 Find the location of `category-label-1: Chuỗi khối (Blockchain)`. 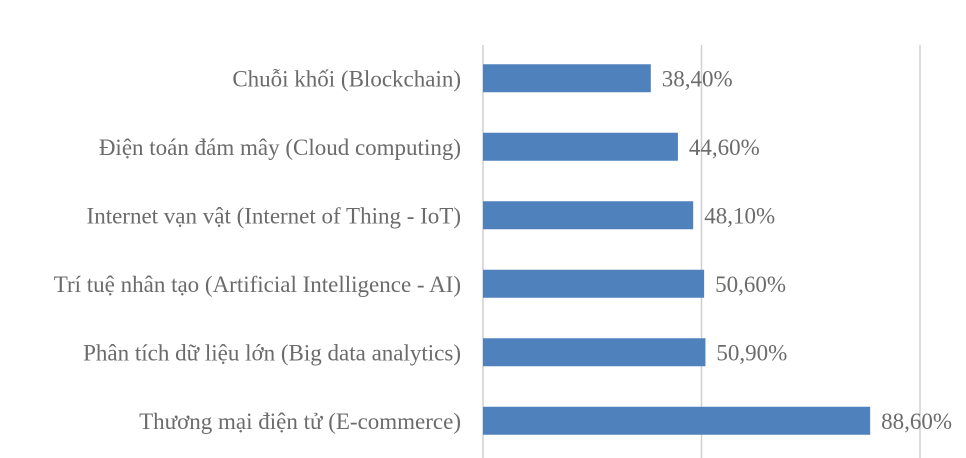

category-label-1: Chuỗi khối (Blockchain) is located at coordinates (346, 78).